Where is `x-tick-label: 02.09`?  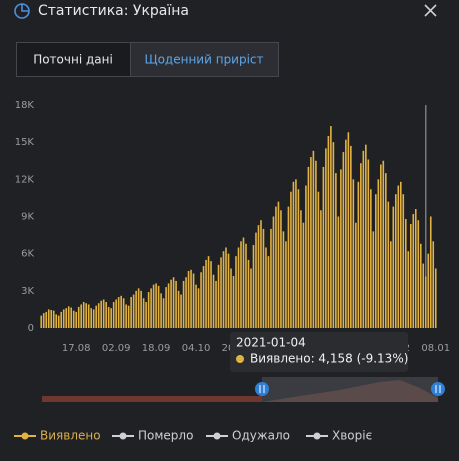 x-tick-label: 02.09 is located at coordinates (116, 348).